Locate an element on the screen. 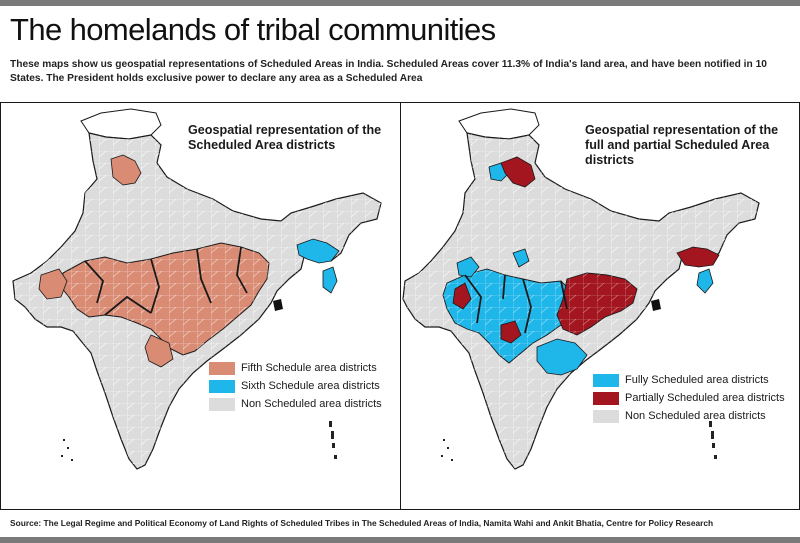 The image size is (800, 543). partially-scheduled-gujarat-mp is located at coordinates (462, 296).